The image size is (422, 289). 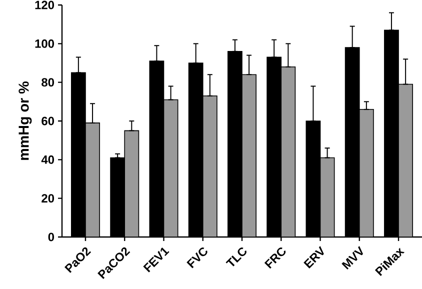 I want to click on y-tick-label: 80, so click(x=48, y=82).